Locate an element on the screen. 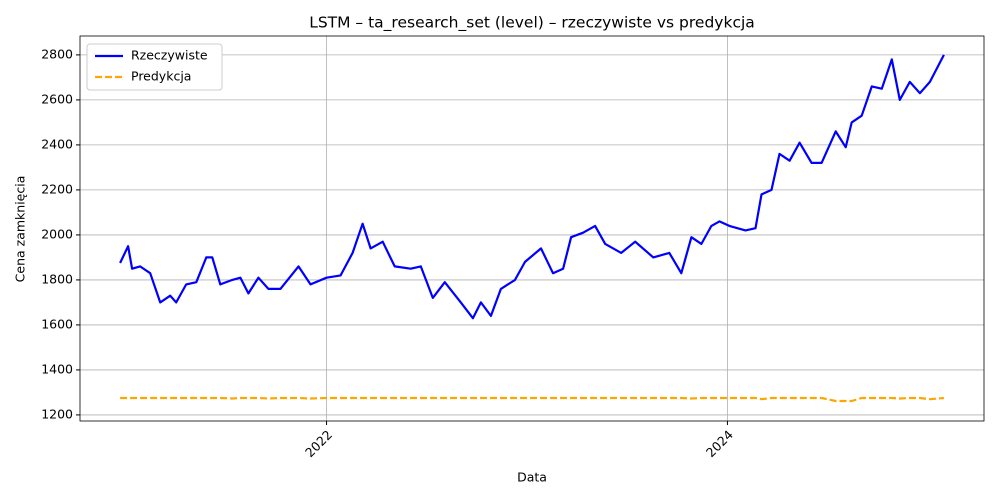 The image size is (1000, 500). y-tick-label: 1800 is located at coordinates (57, 278).